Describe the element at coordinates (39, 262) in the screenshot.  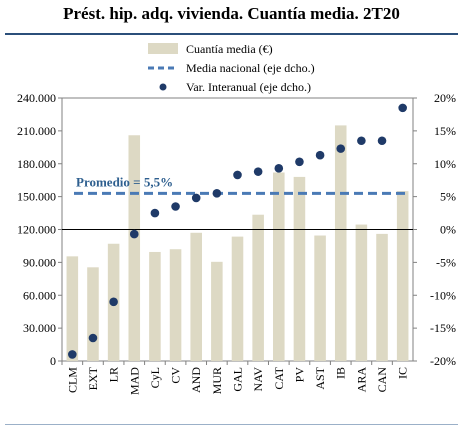
I see `left-tick-label: 90.000` at that location.